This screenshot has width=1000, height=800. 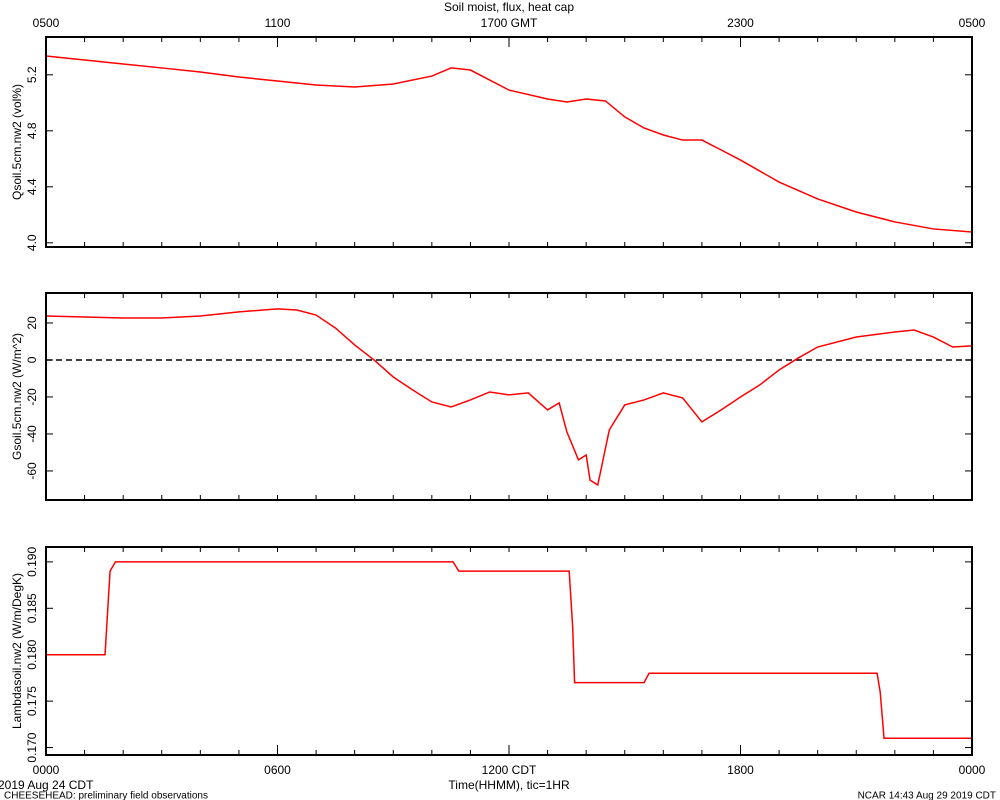 I want to click on y-tick-label: 5.2, so click(x=32, y=74).